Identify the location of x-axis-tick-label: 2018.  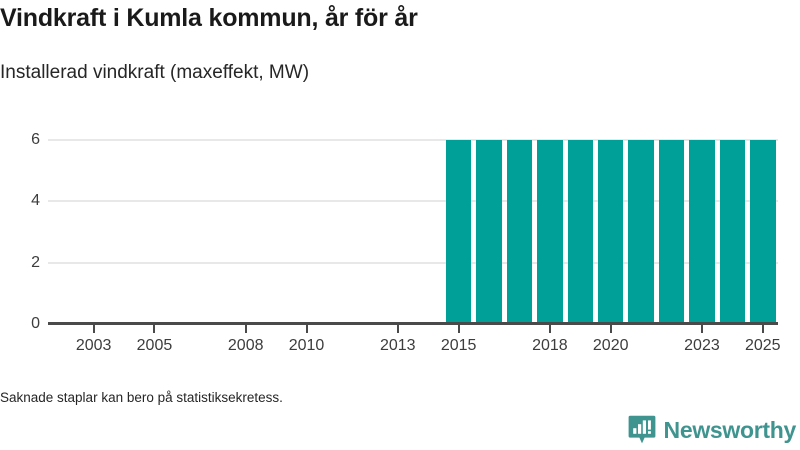
(550, 345).